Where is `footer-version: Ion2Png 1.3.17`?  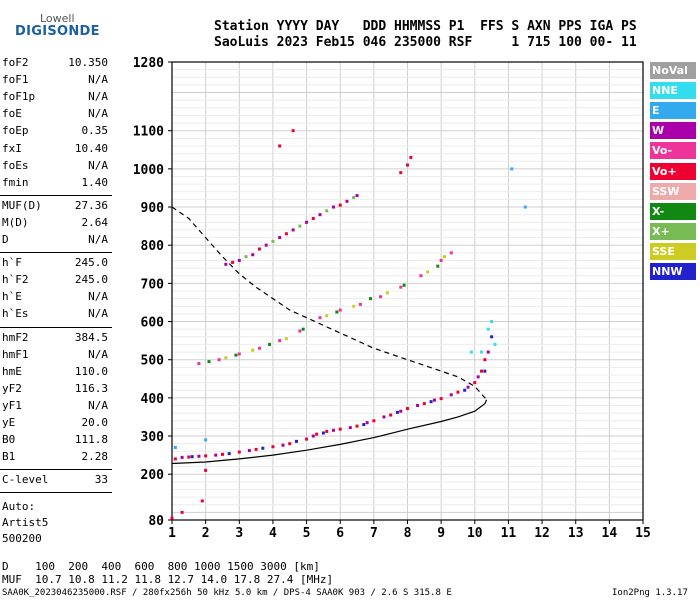 footer-version: Ion2Png 1.3.17 is located at coordinates (650, 593).